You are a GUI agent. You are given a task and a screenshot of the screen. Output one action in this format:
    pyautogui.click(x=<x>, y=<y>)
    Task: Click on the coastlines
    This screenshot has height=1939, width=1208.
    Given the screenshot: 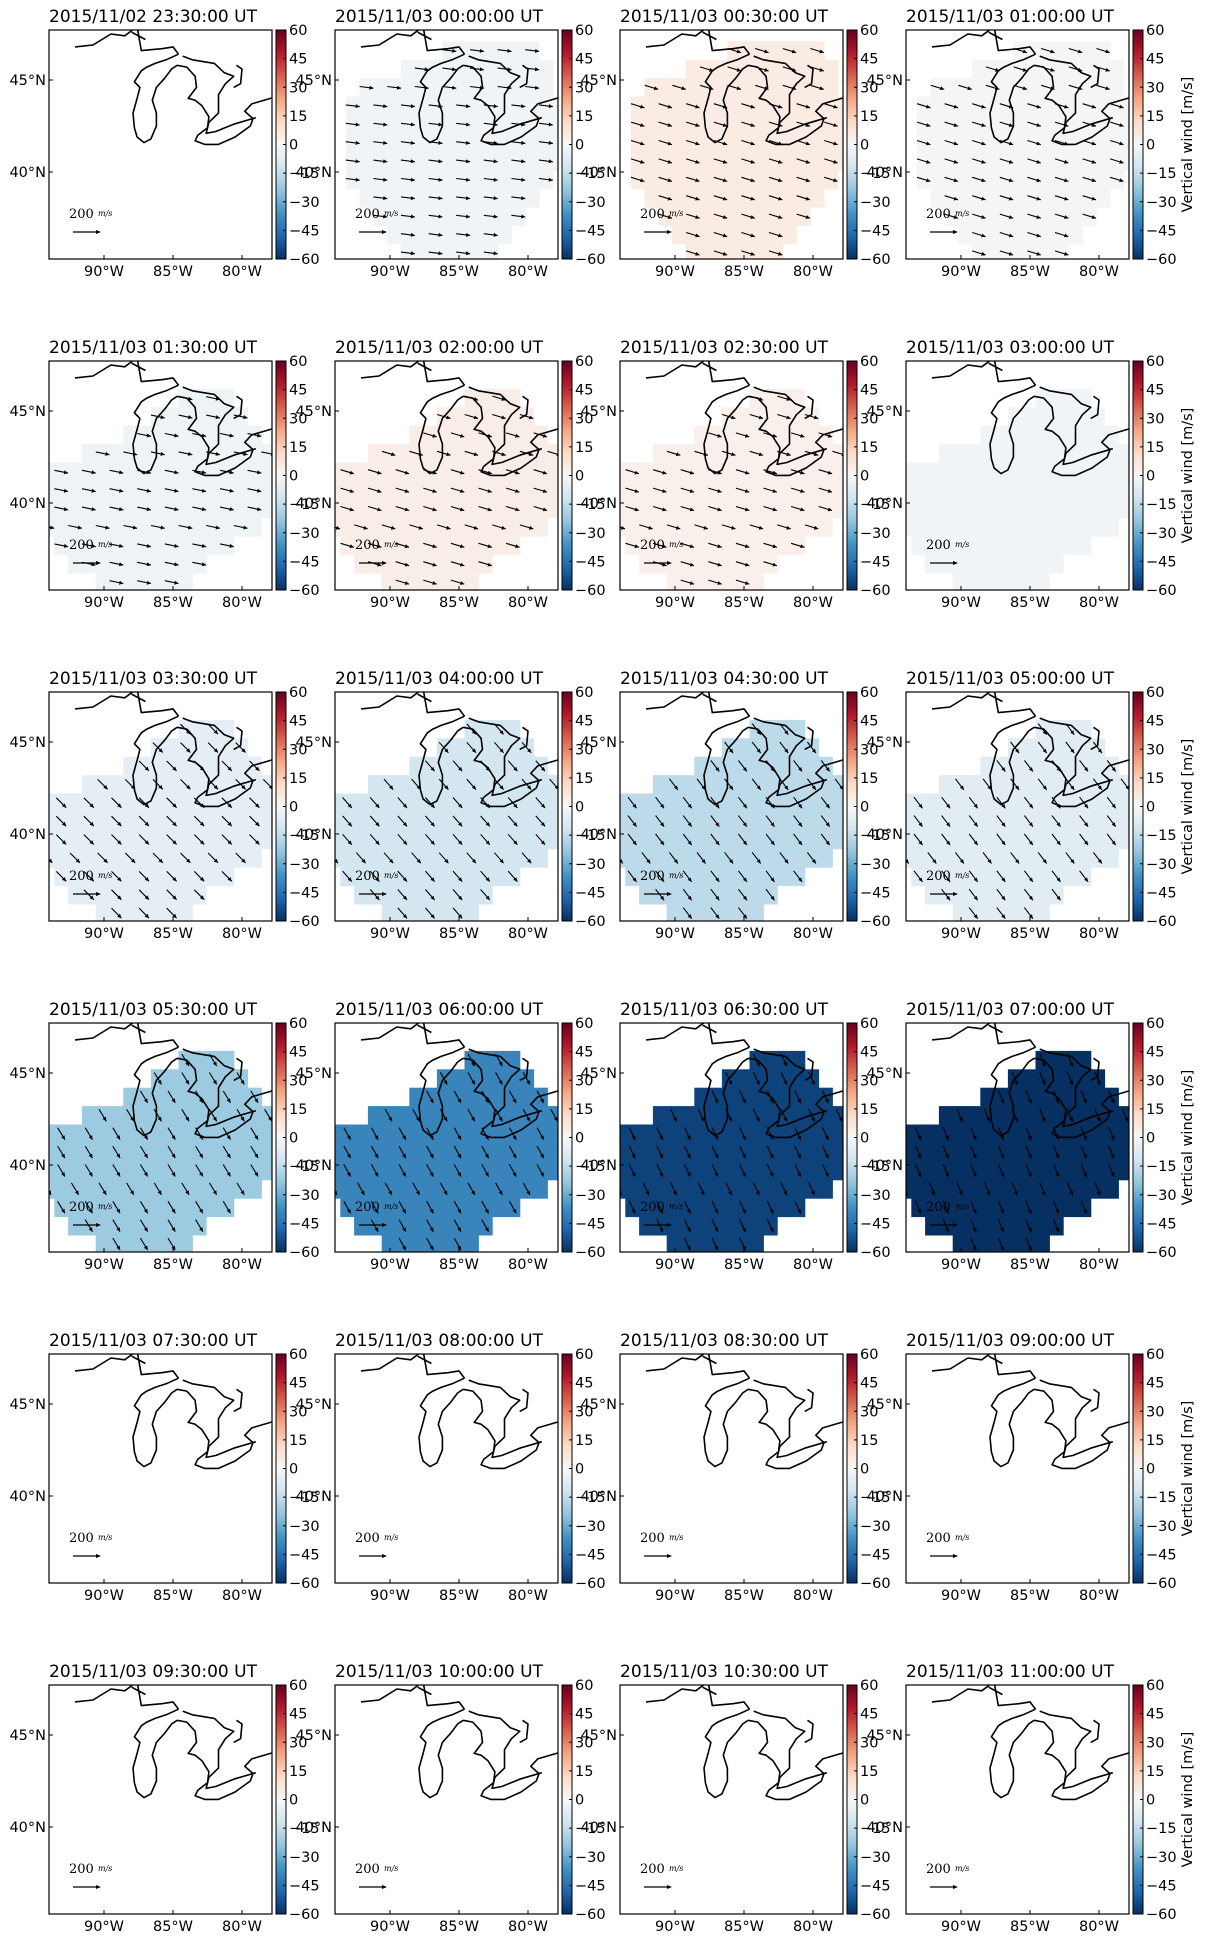 What is the action you would take?
    pyautogui.click(x=1030, y=419)
    